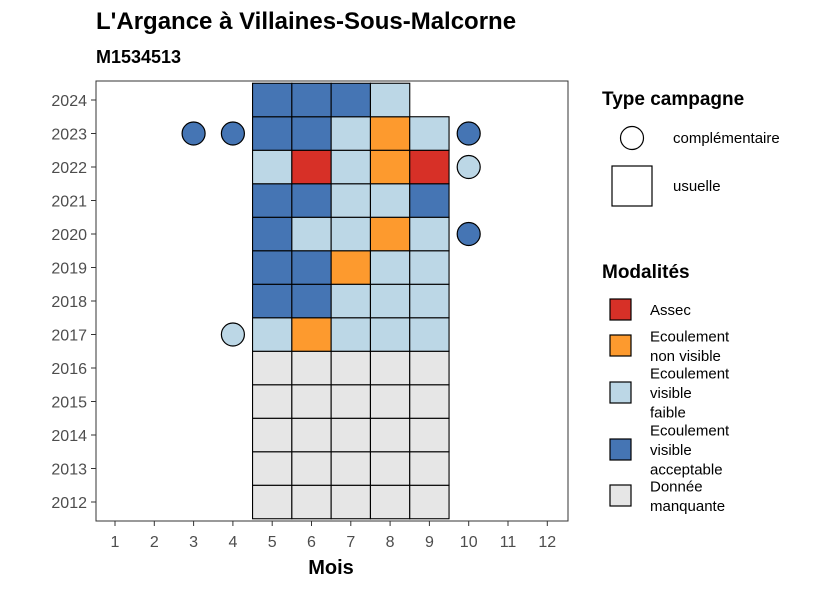 Image resolution: width=826 pixels, height=590 pixels. I want to click on x-tick-label: 7, so click(350, 542).